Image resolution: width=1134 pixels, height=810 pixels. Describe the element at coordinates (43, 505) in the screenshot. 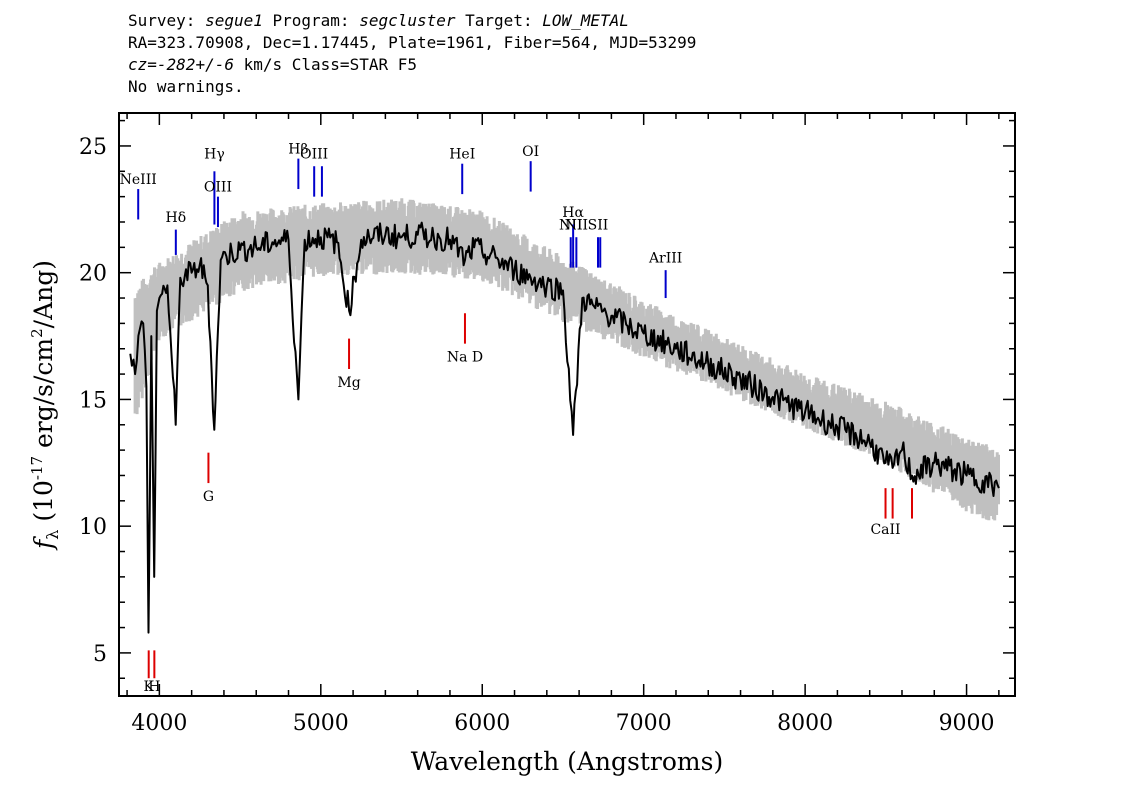

I see `y-axis-label-pre: (10` at that location.